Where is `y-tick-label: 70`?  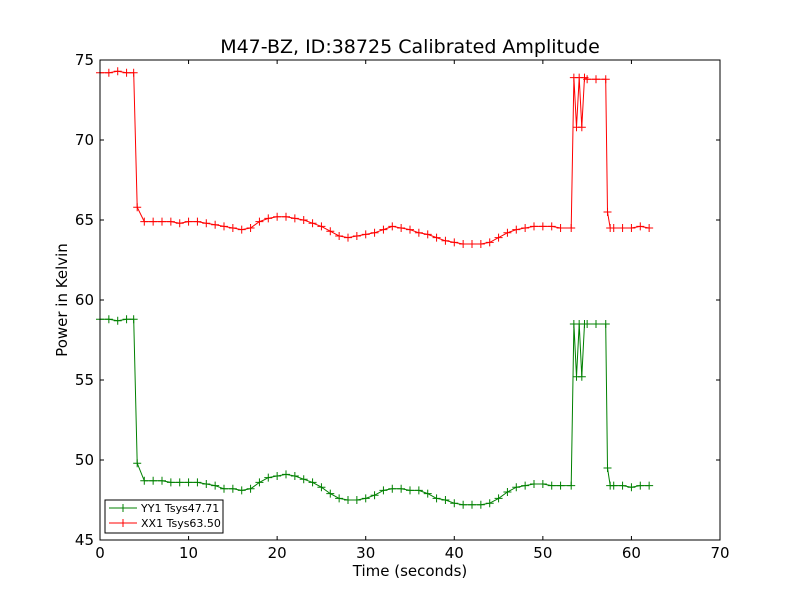
y-tick-label: 70 is located at coordinates (84, 140).